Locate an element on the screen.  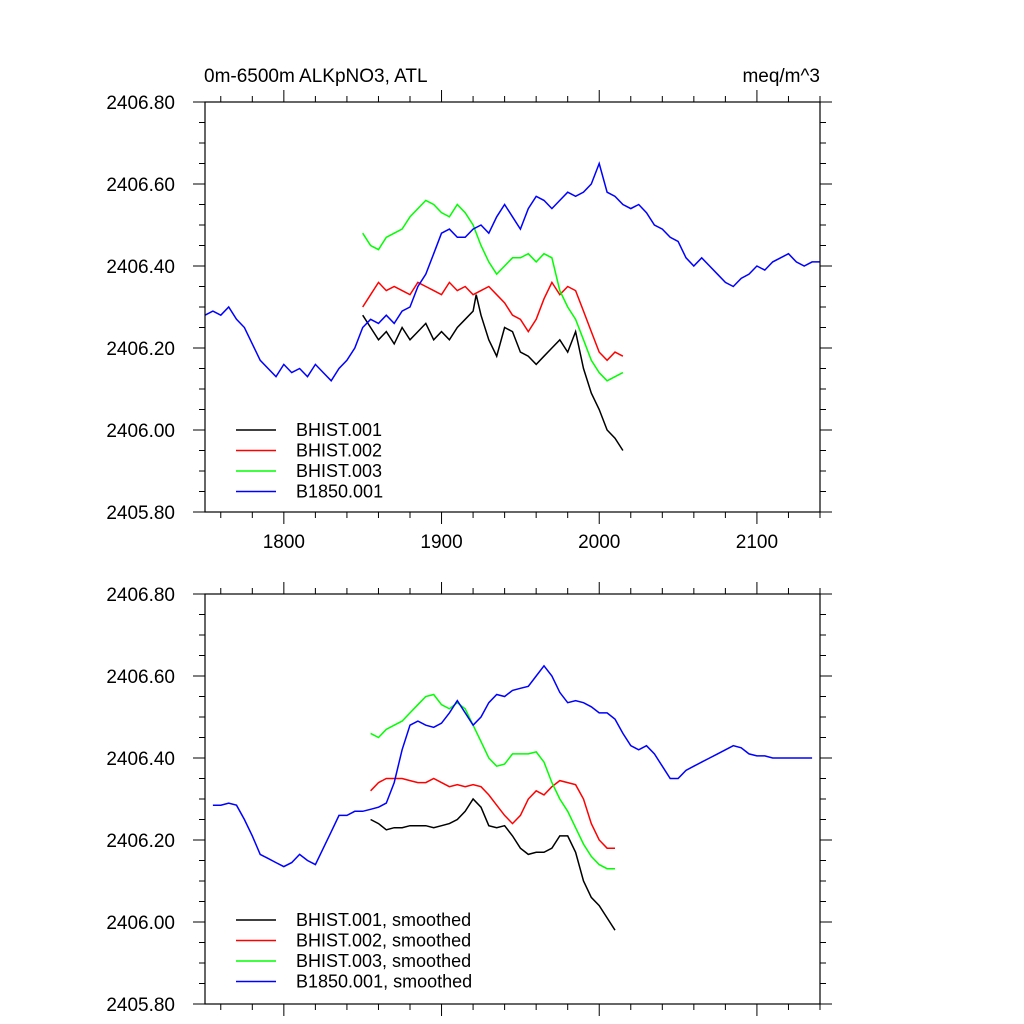
x-tick-label: 1900 is located at coordinates (441, 542).